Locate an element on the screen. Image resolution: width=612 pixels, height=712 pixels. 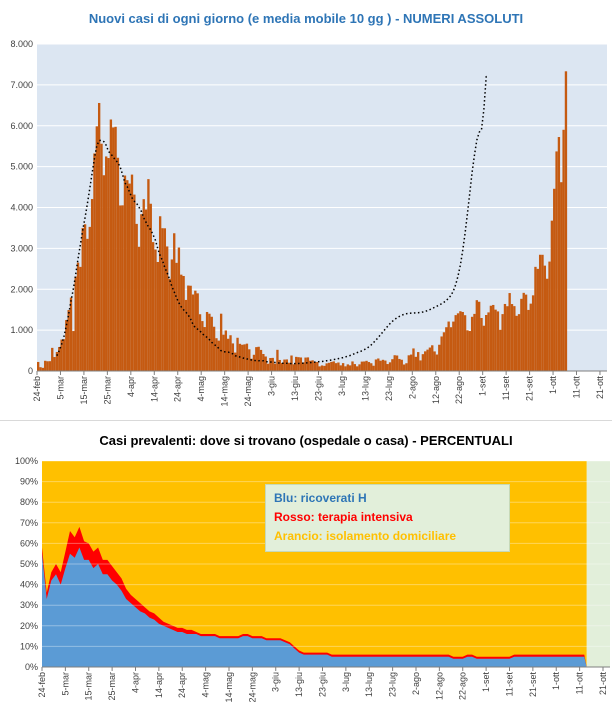
y-tick-label: 6.000 is located at coordinates (21, 126).